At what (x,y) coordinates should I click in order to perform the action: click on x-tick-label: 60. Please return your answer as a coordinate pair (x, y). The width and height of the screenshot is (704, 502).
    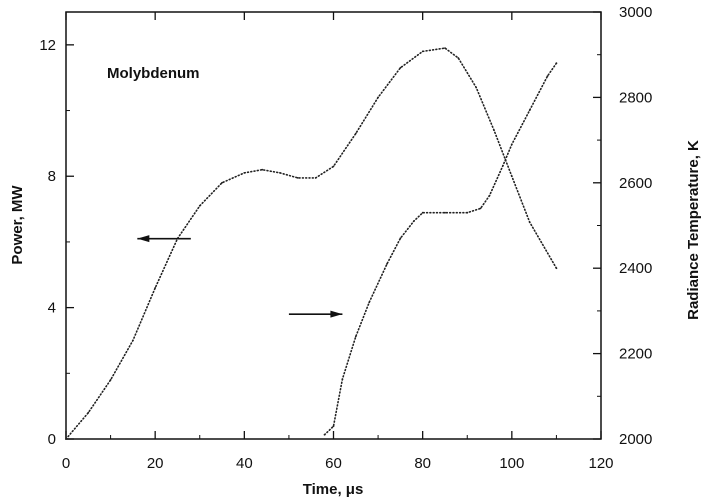
    Looking at the image, I should click on (333, 463).